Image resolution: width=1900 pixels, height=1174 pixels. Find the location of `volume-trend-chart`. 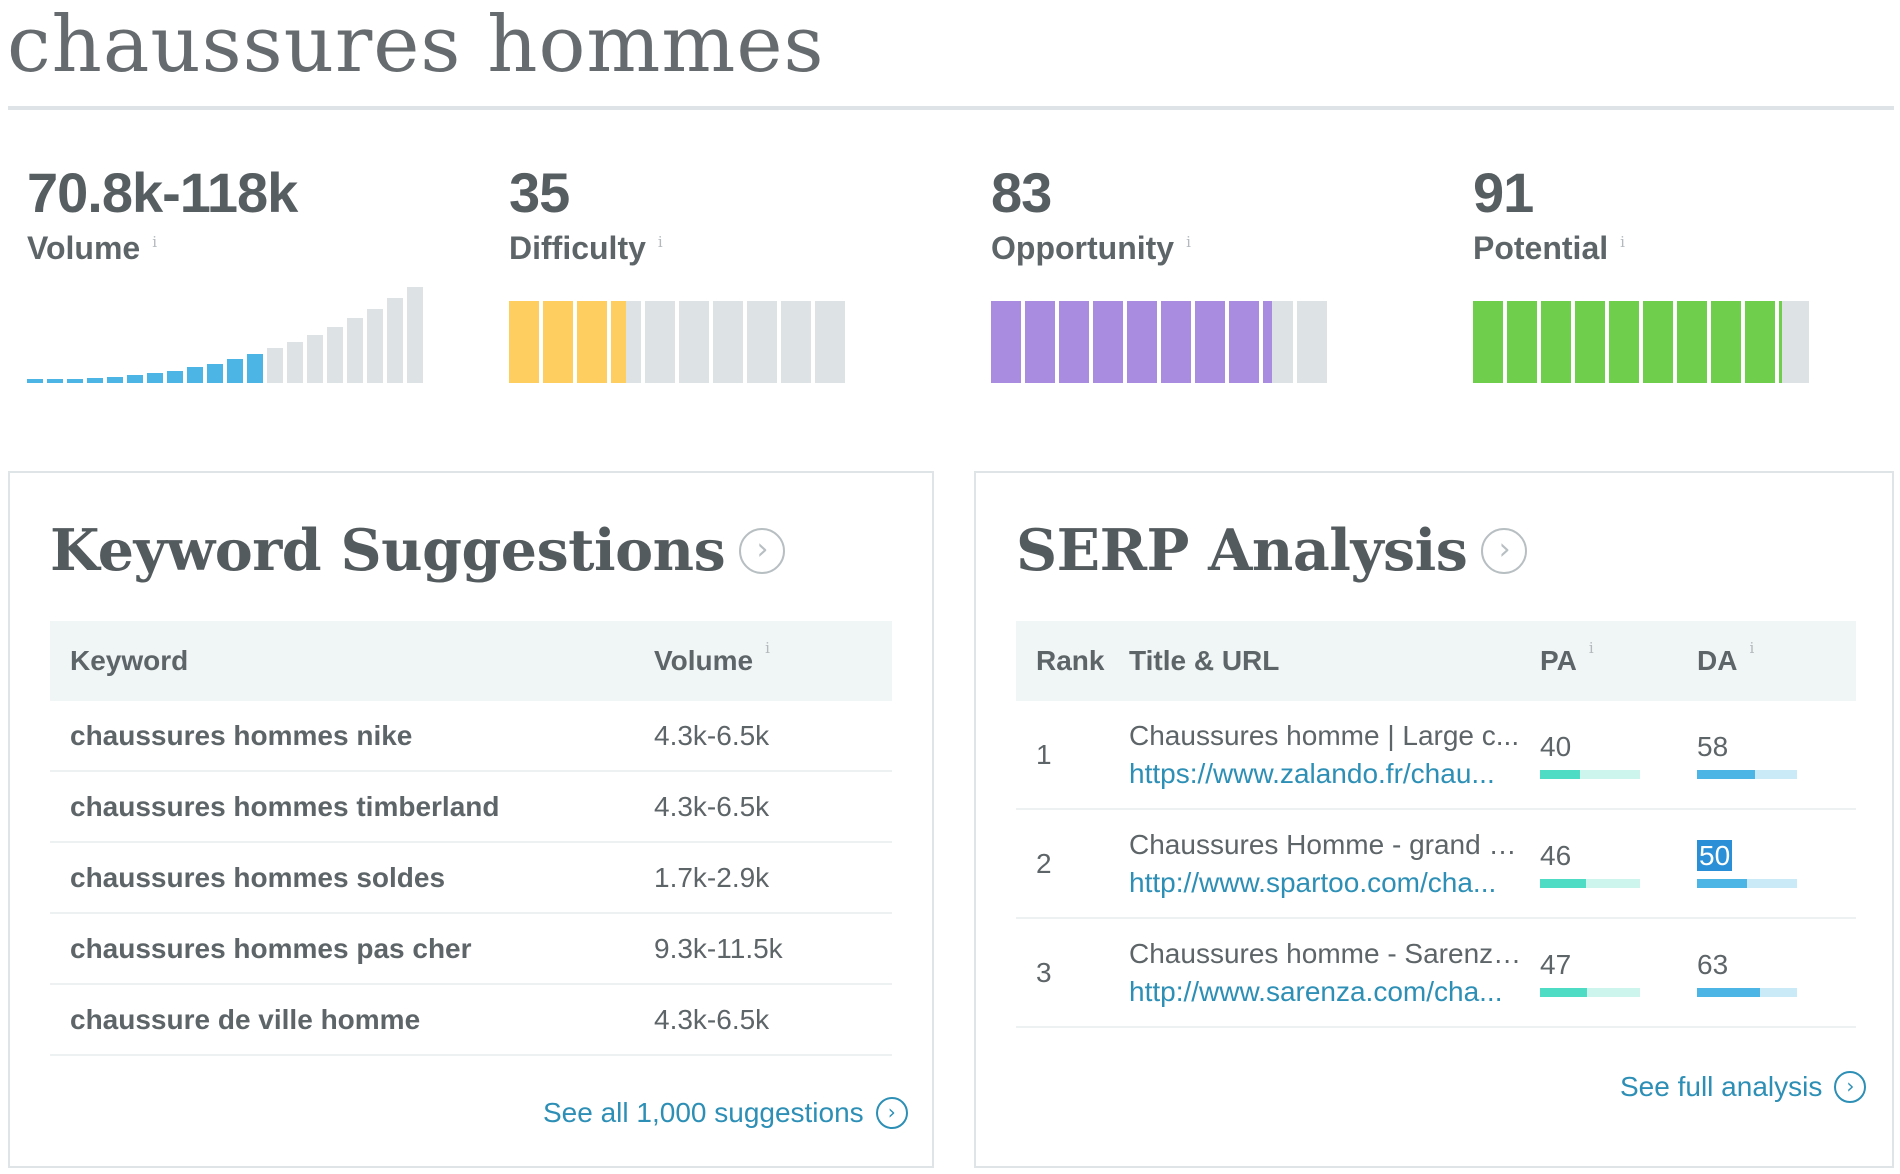

volume-trend-chart is located at coordinates (227, 335).